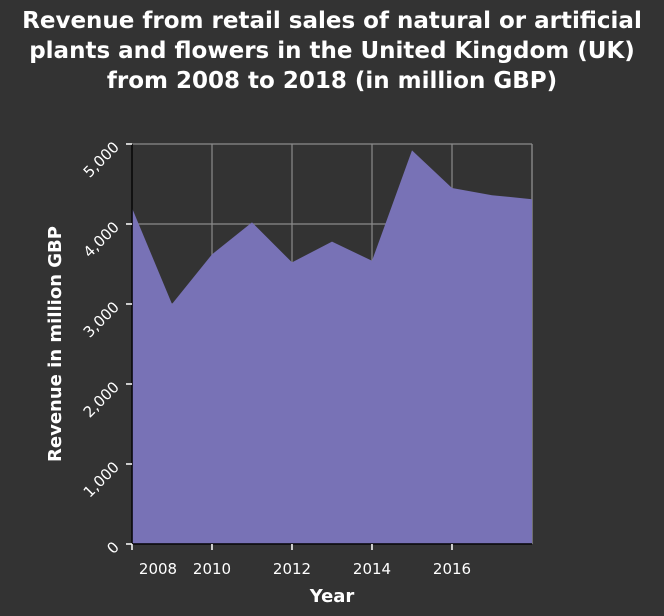 This screenshot has width=664, height=616. What do you see at coordinates (101, 159) in the screenshot?
I see `y-tick-label: 5,000` at bounding box center [101, 159].